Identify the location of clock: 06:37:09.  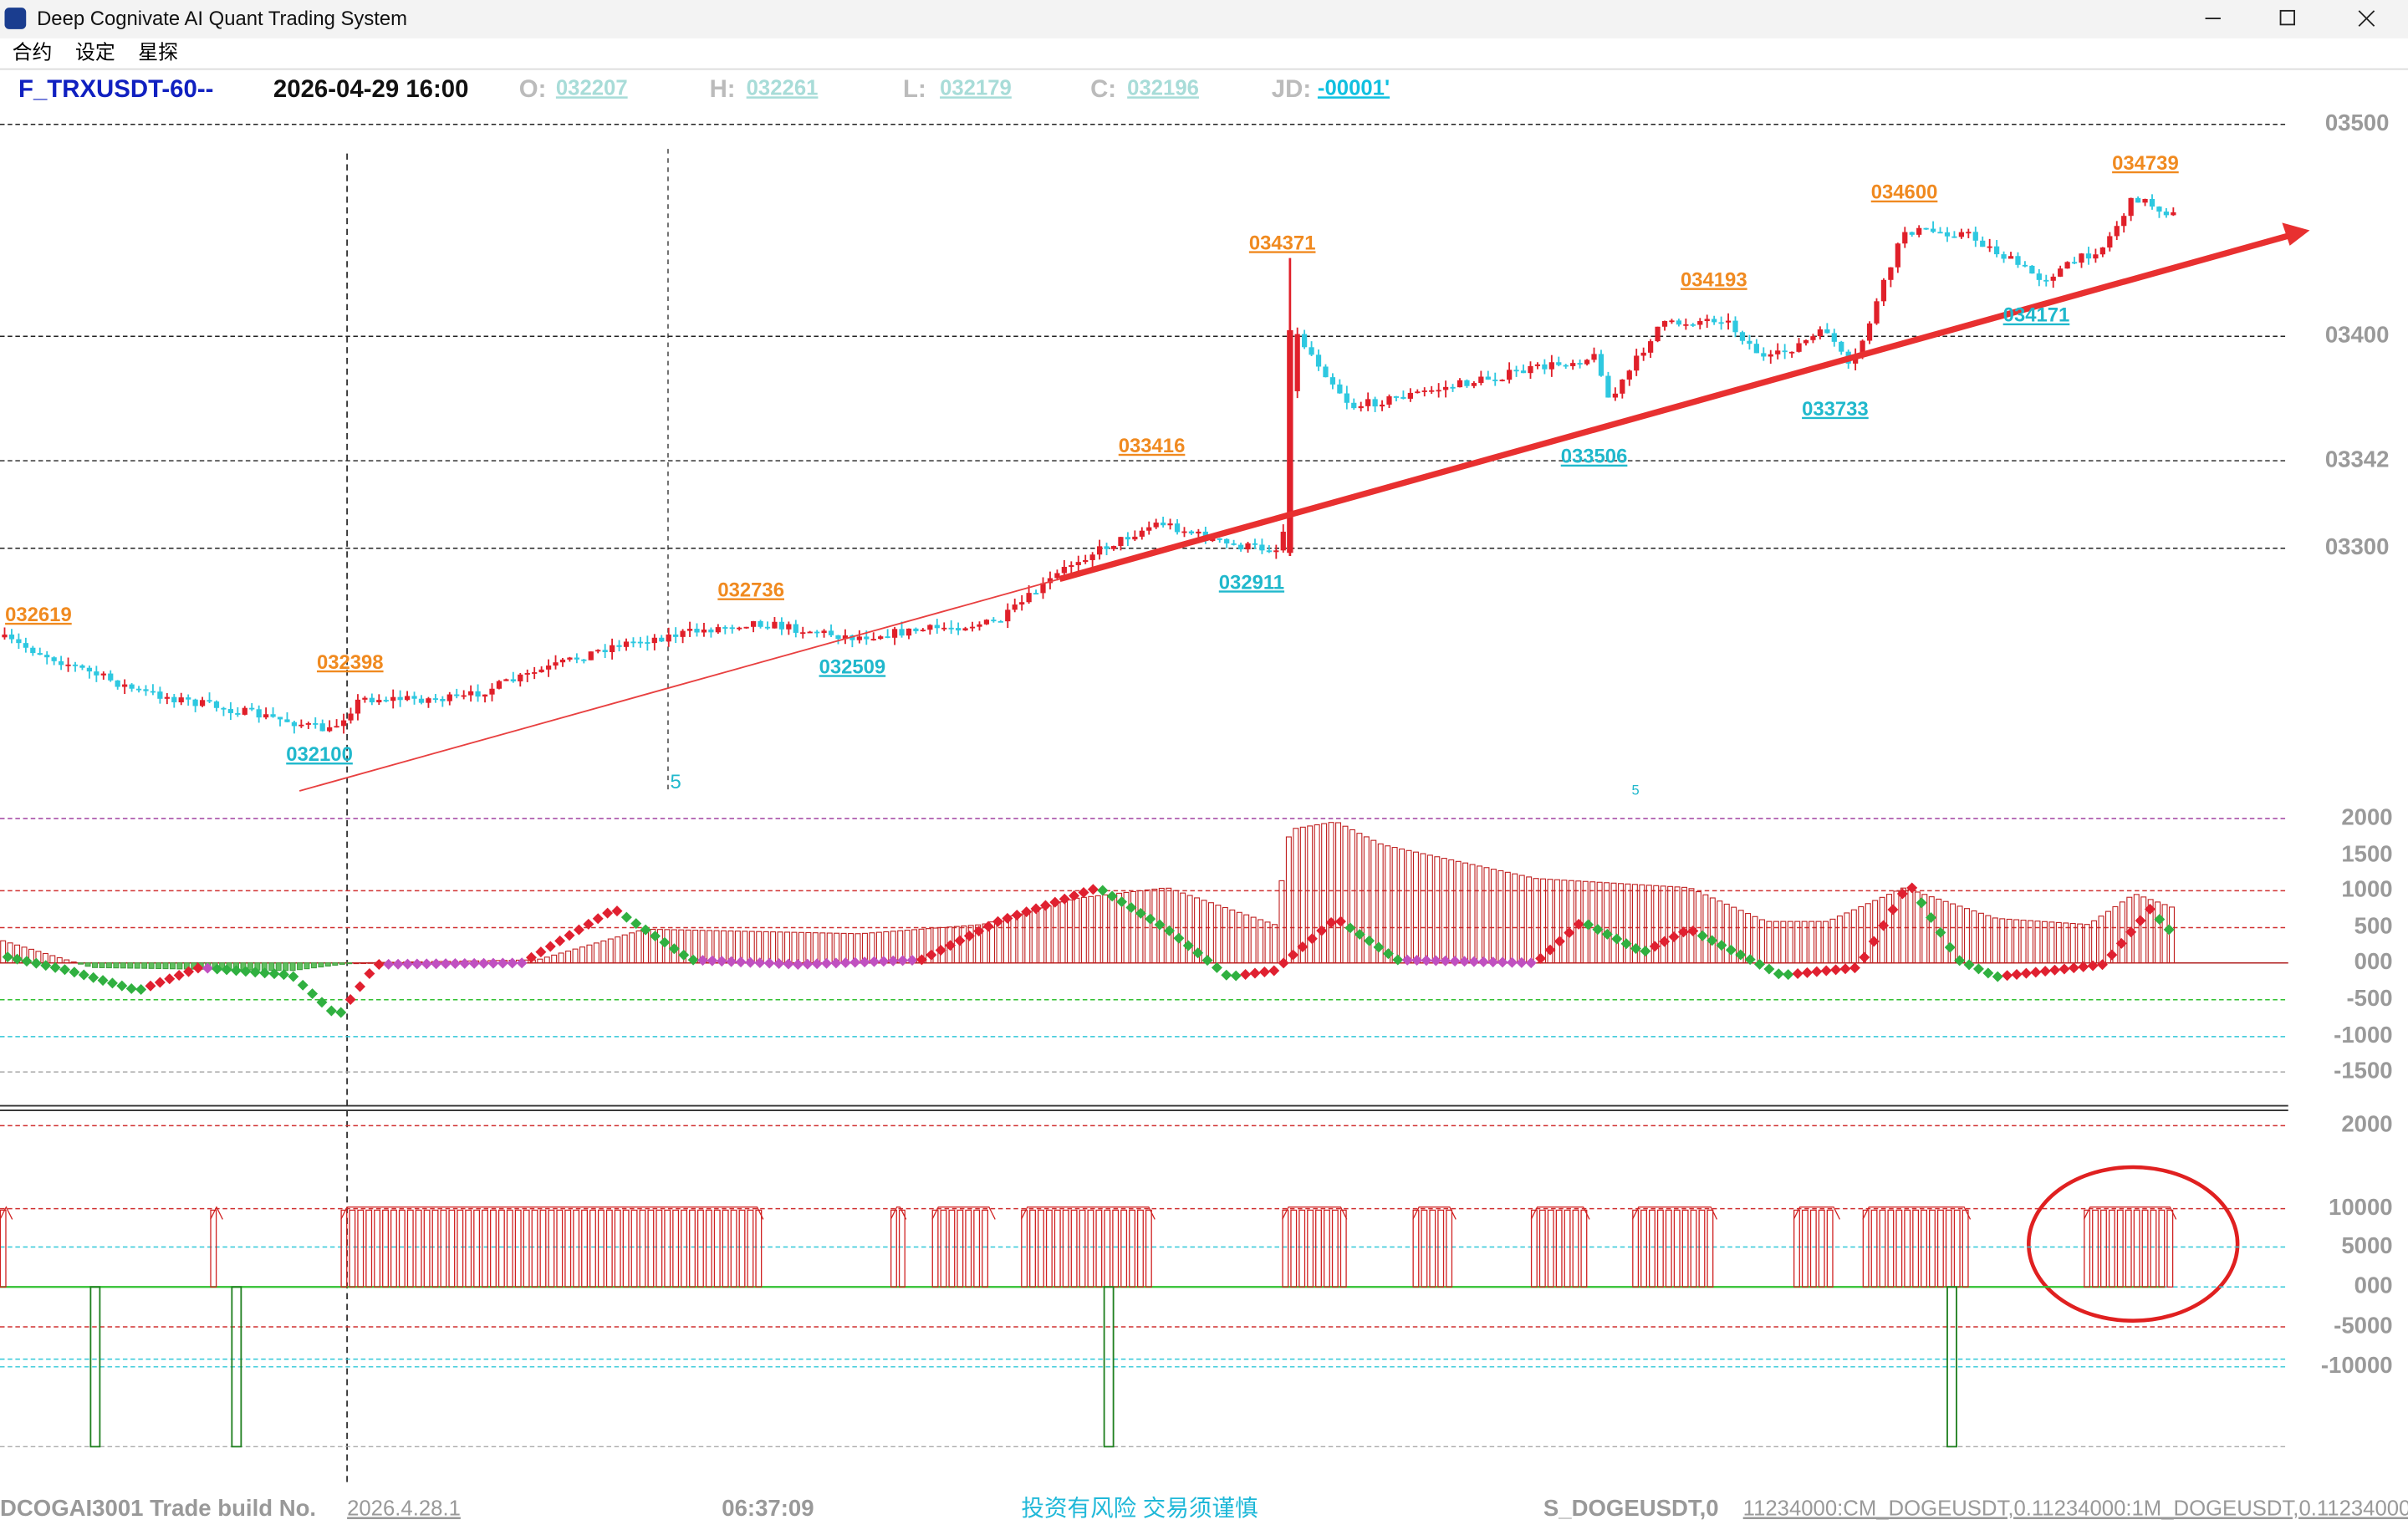
(768, 1508).